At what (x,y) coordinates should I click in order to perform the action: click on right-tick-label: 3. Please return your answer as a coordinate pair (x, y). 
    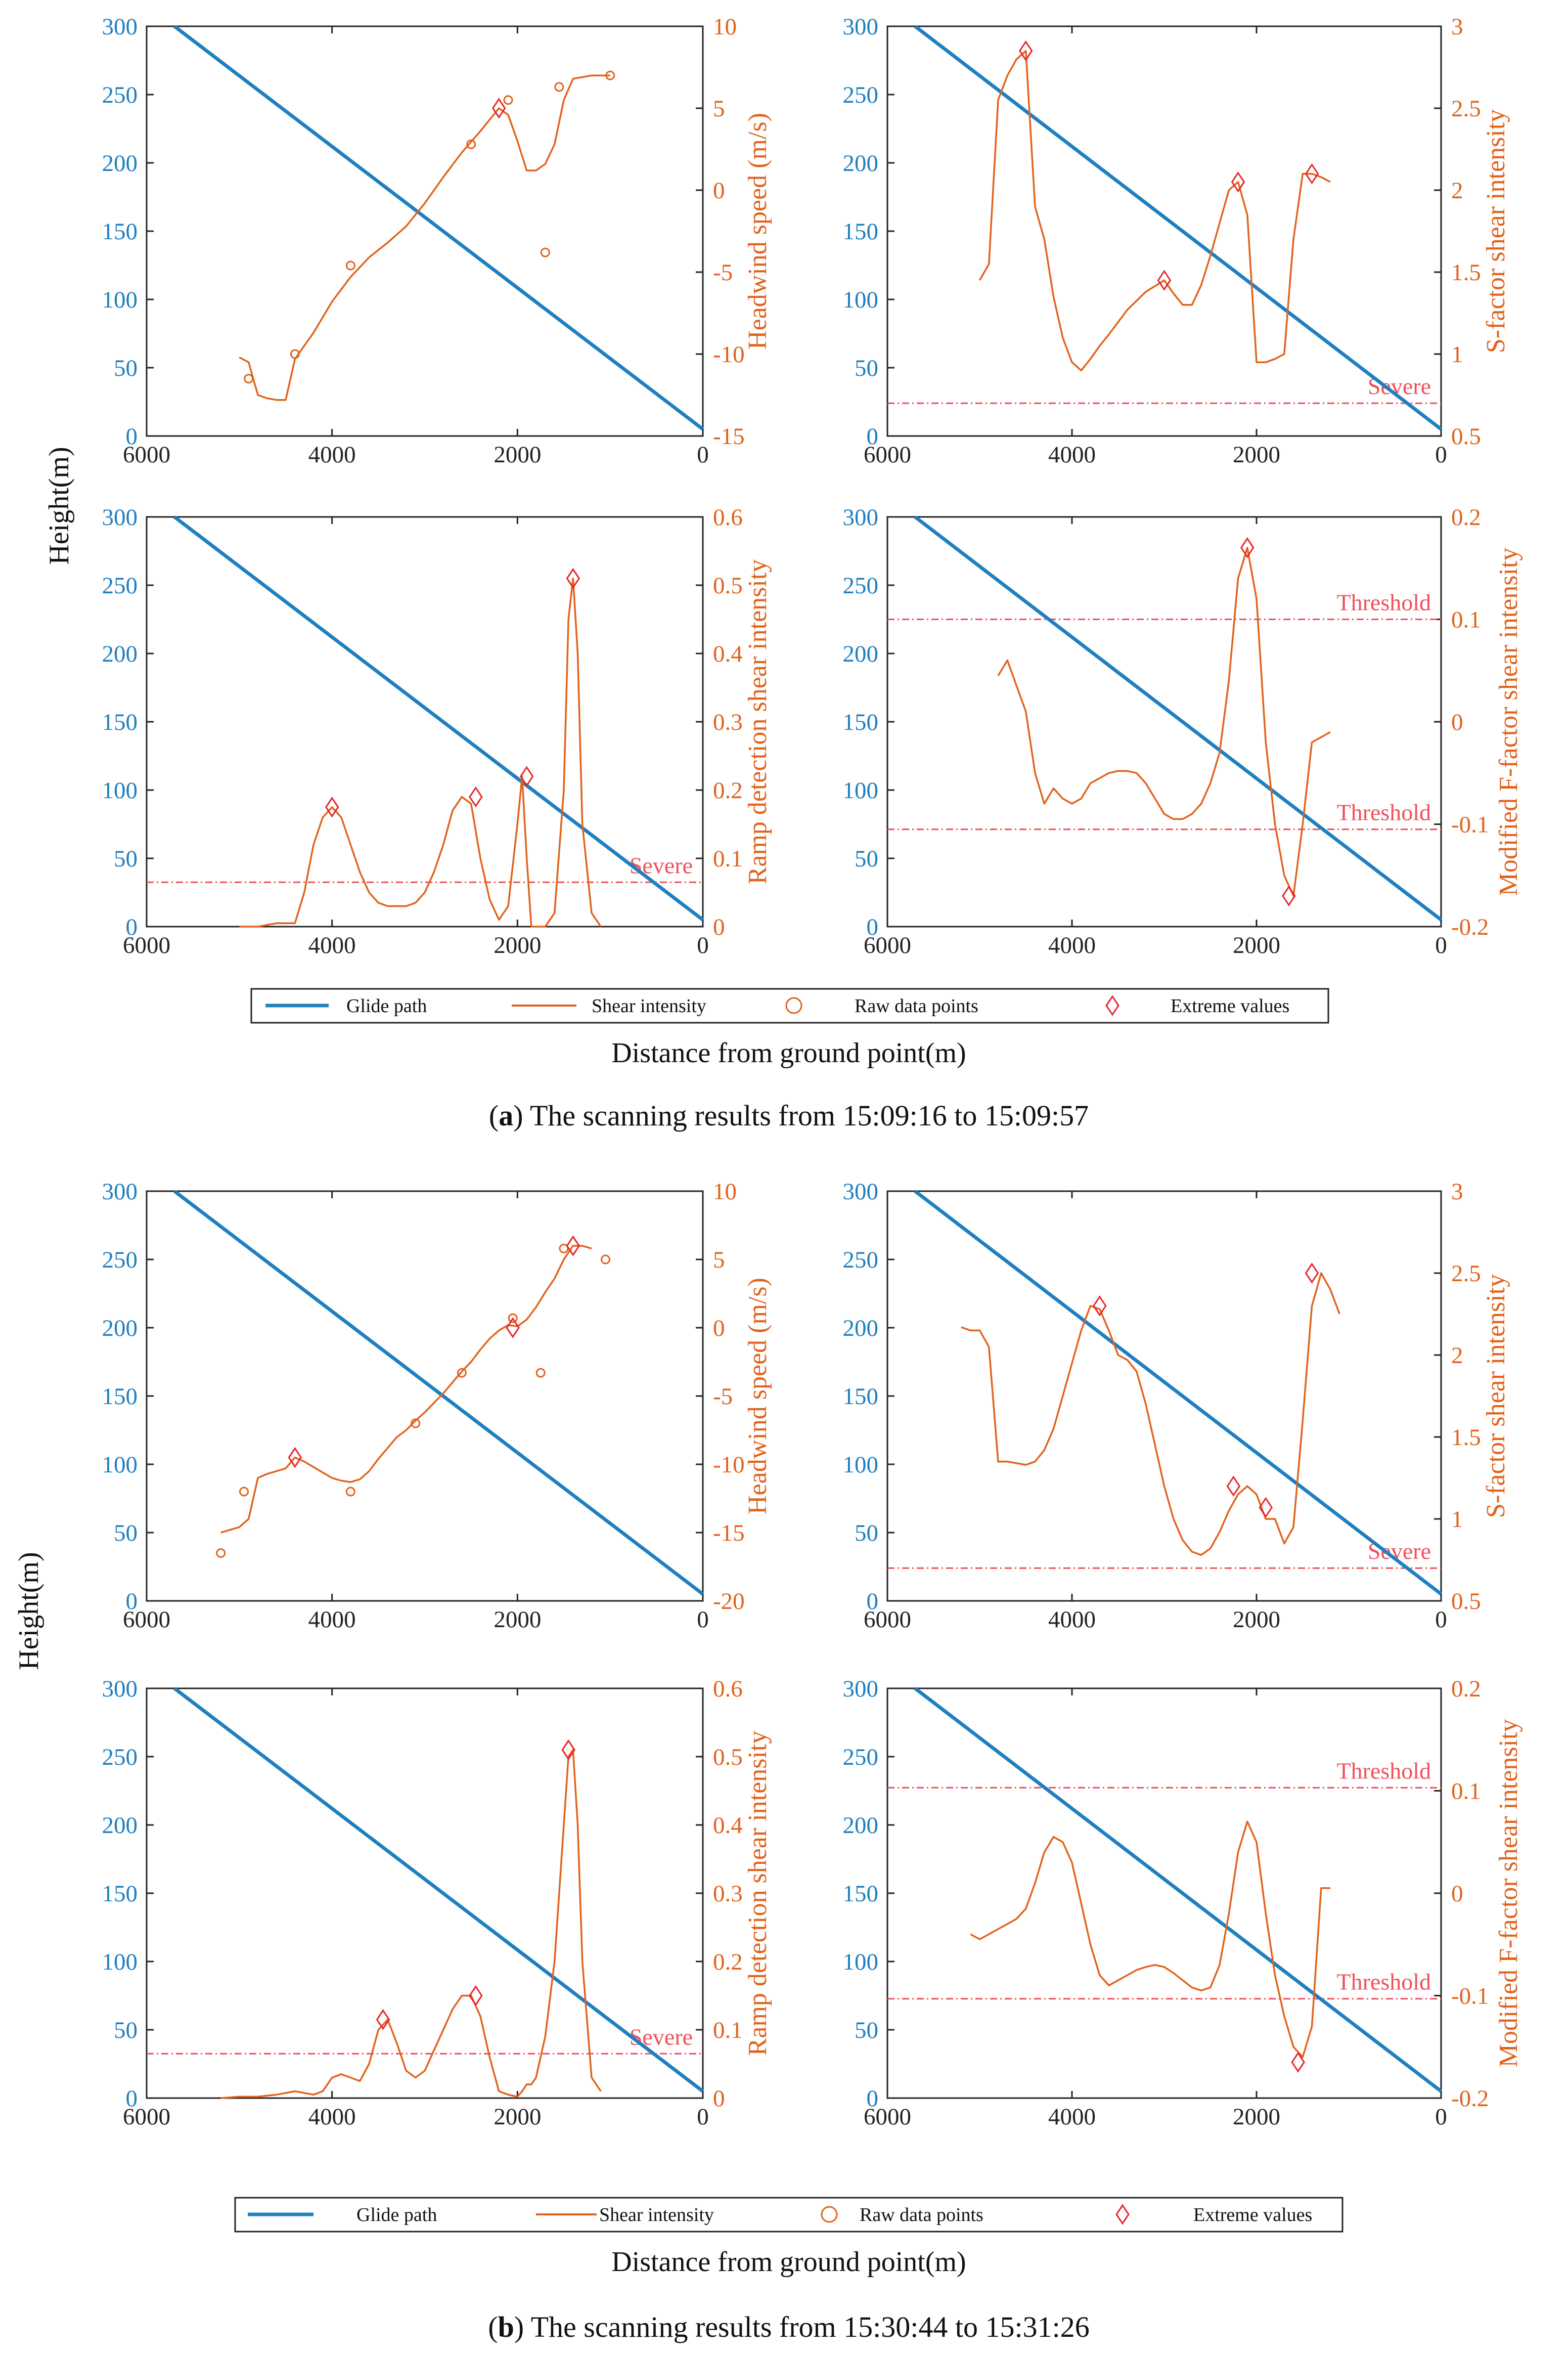
    Looking at the image, I should click on (1457, 1192).